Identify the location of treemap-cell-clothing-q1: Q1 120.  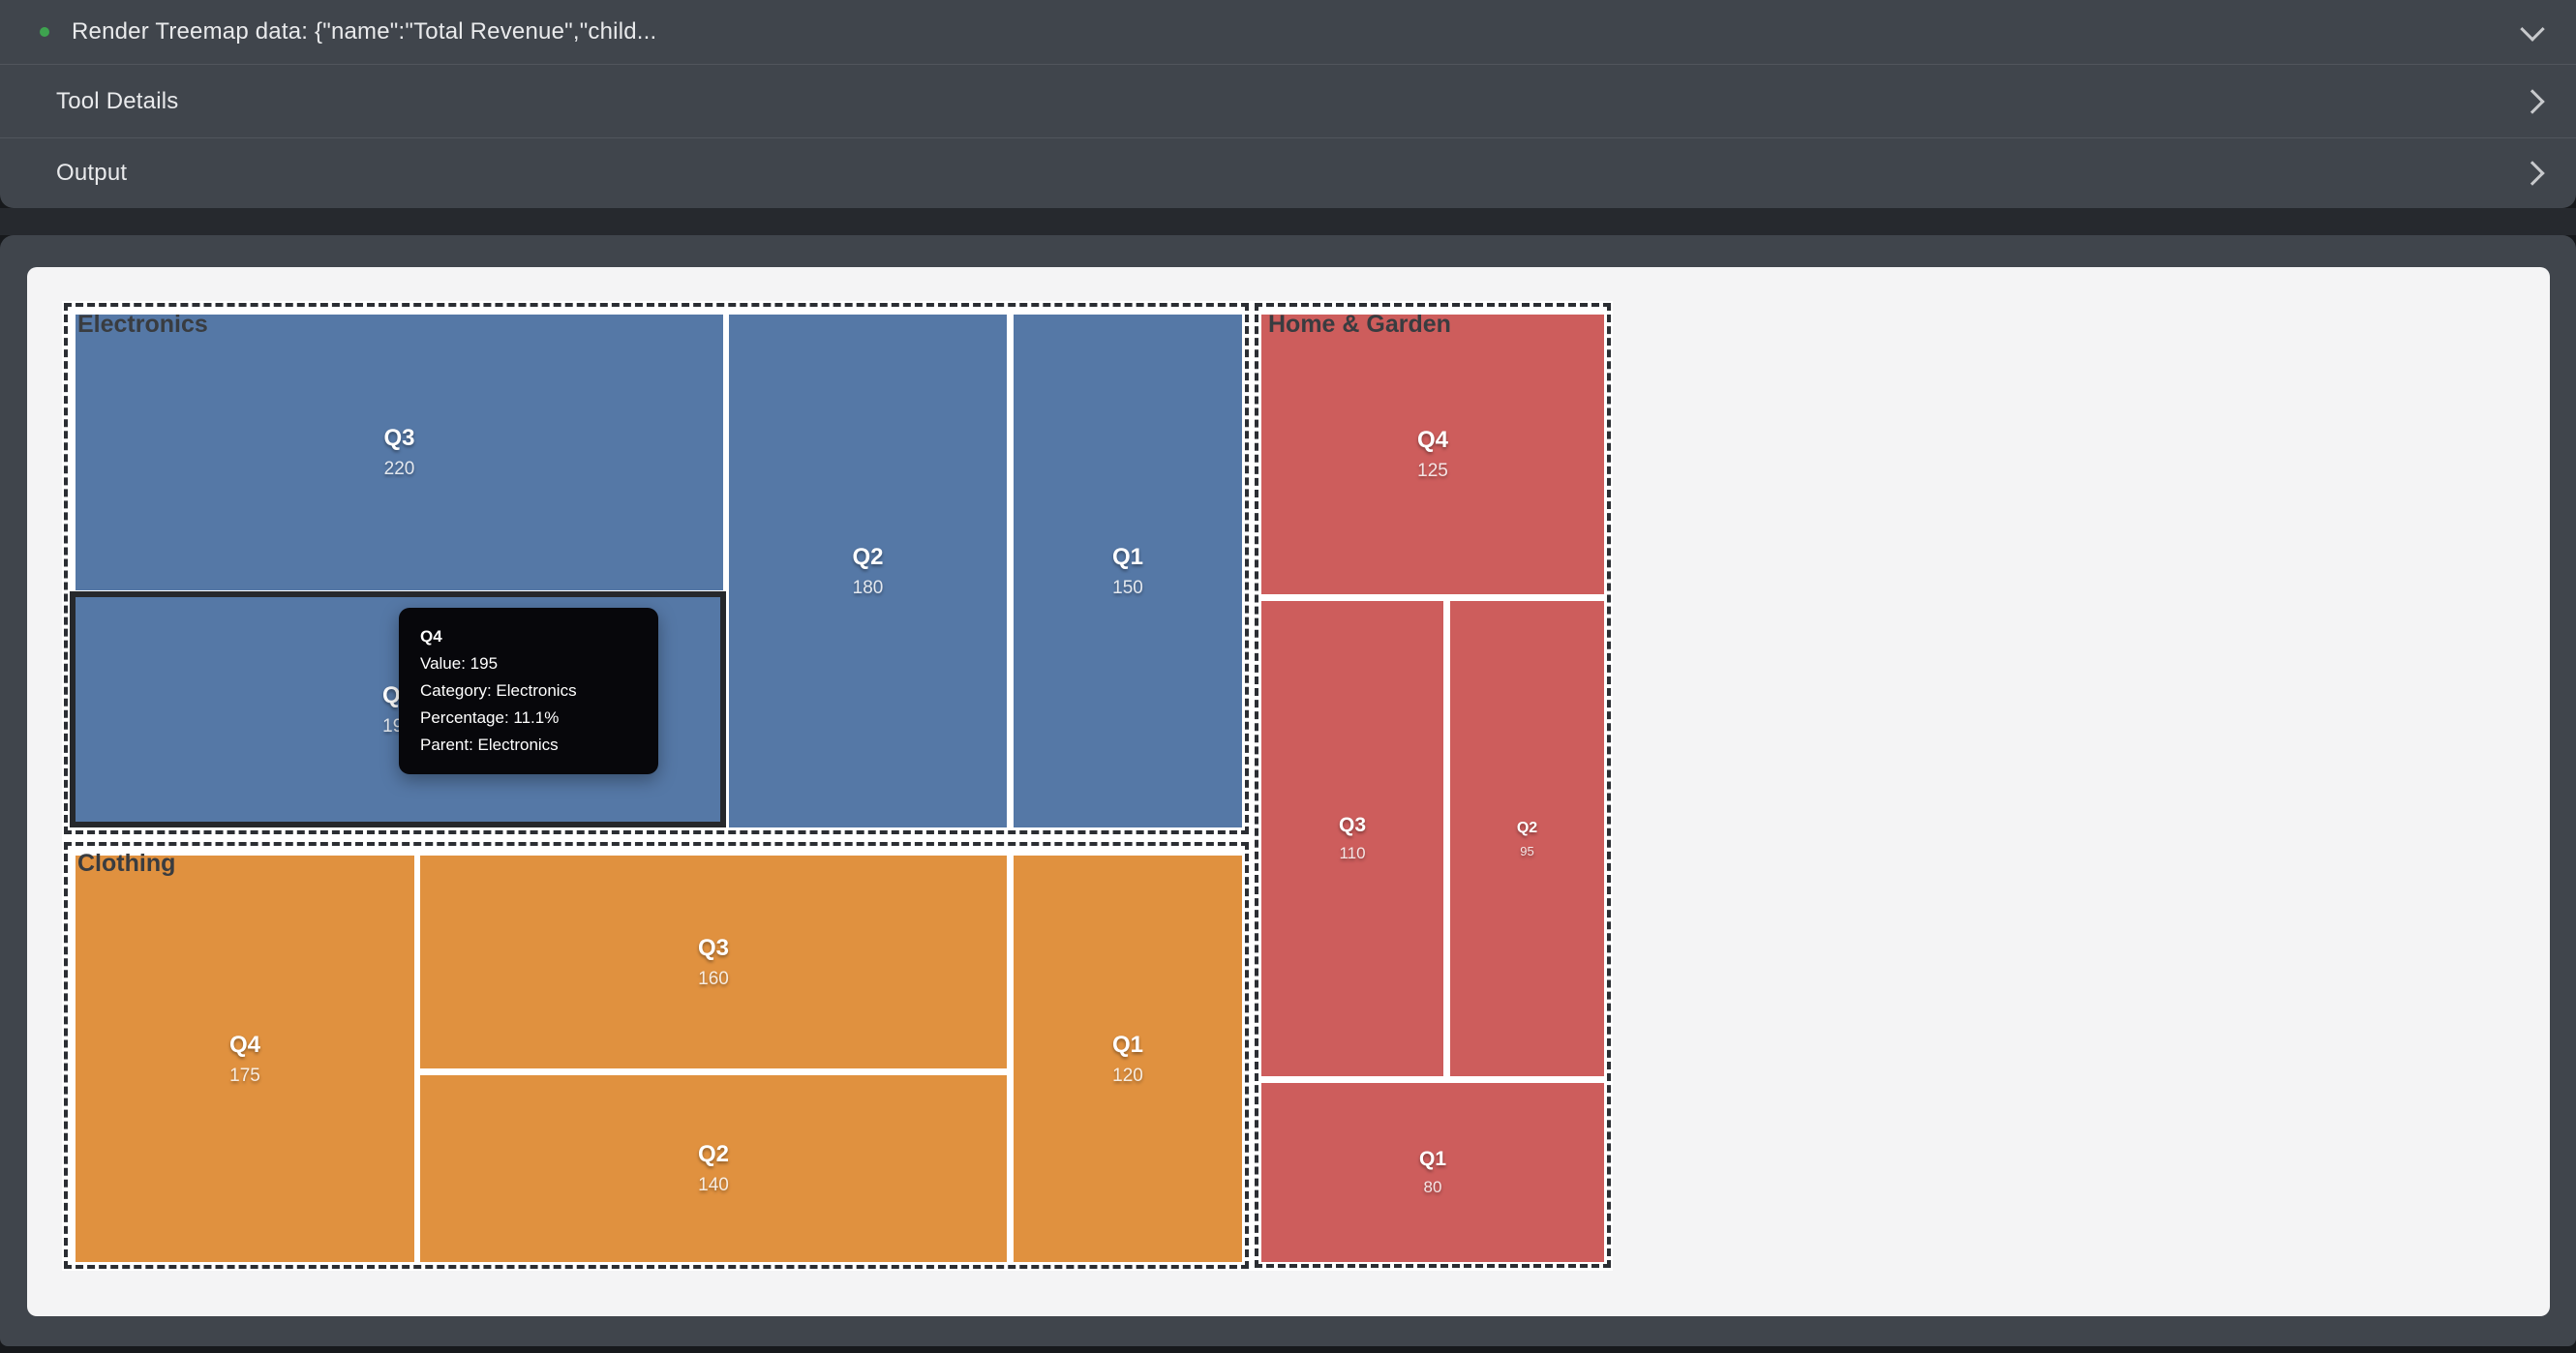
(1128, 1059).